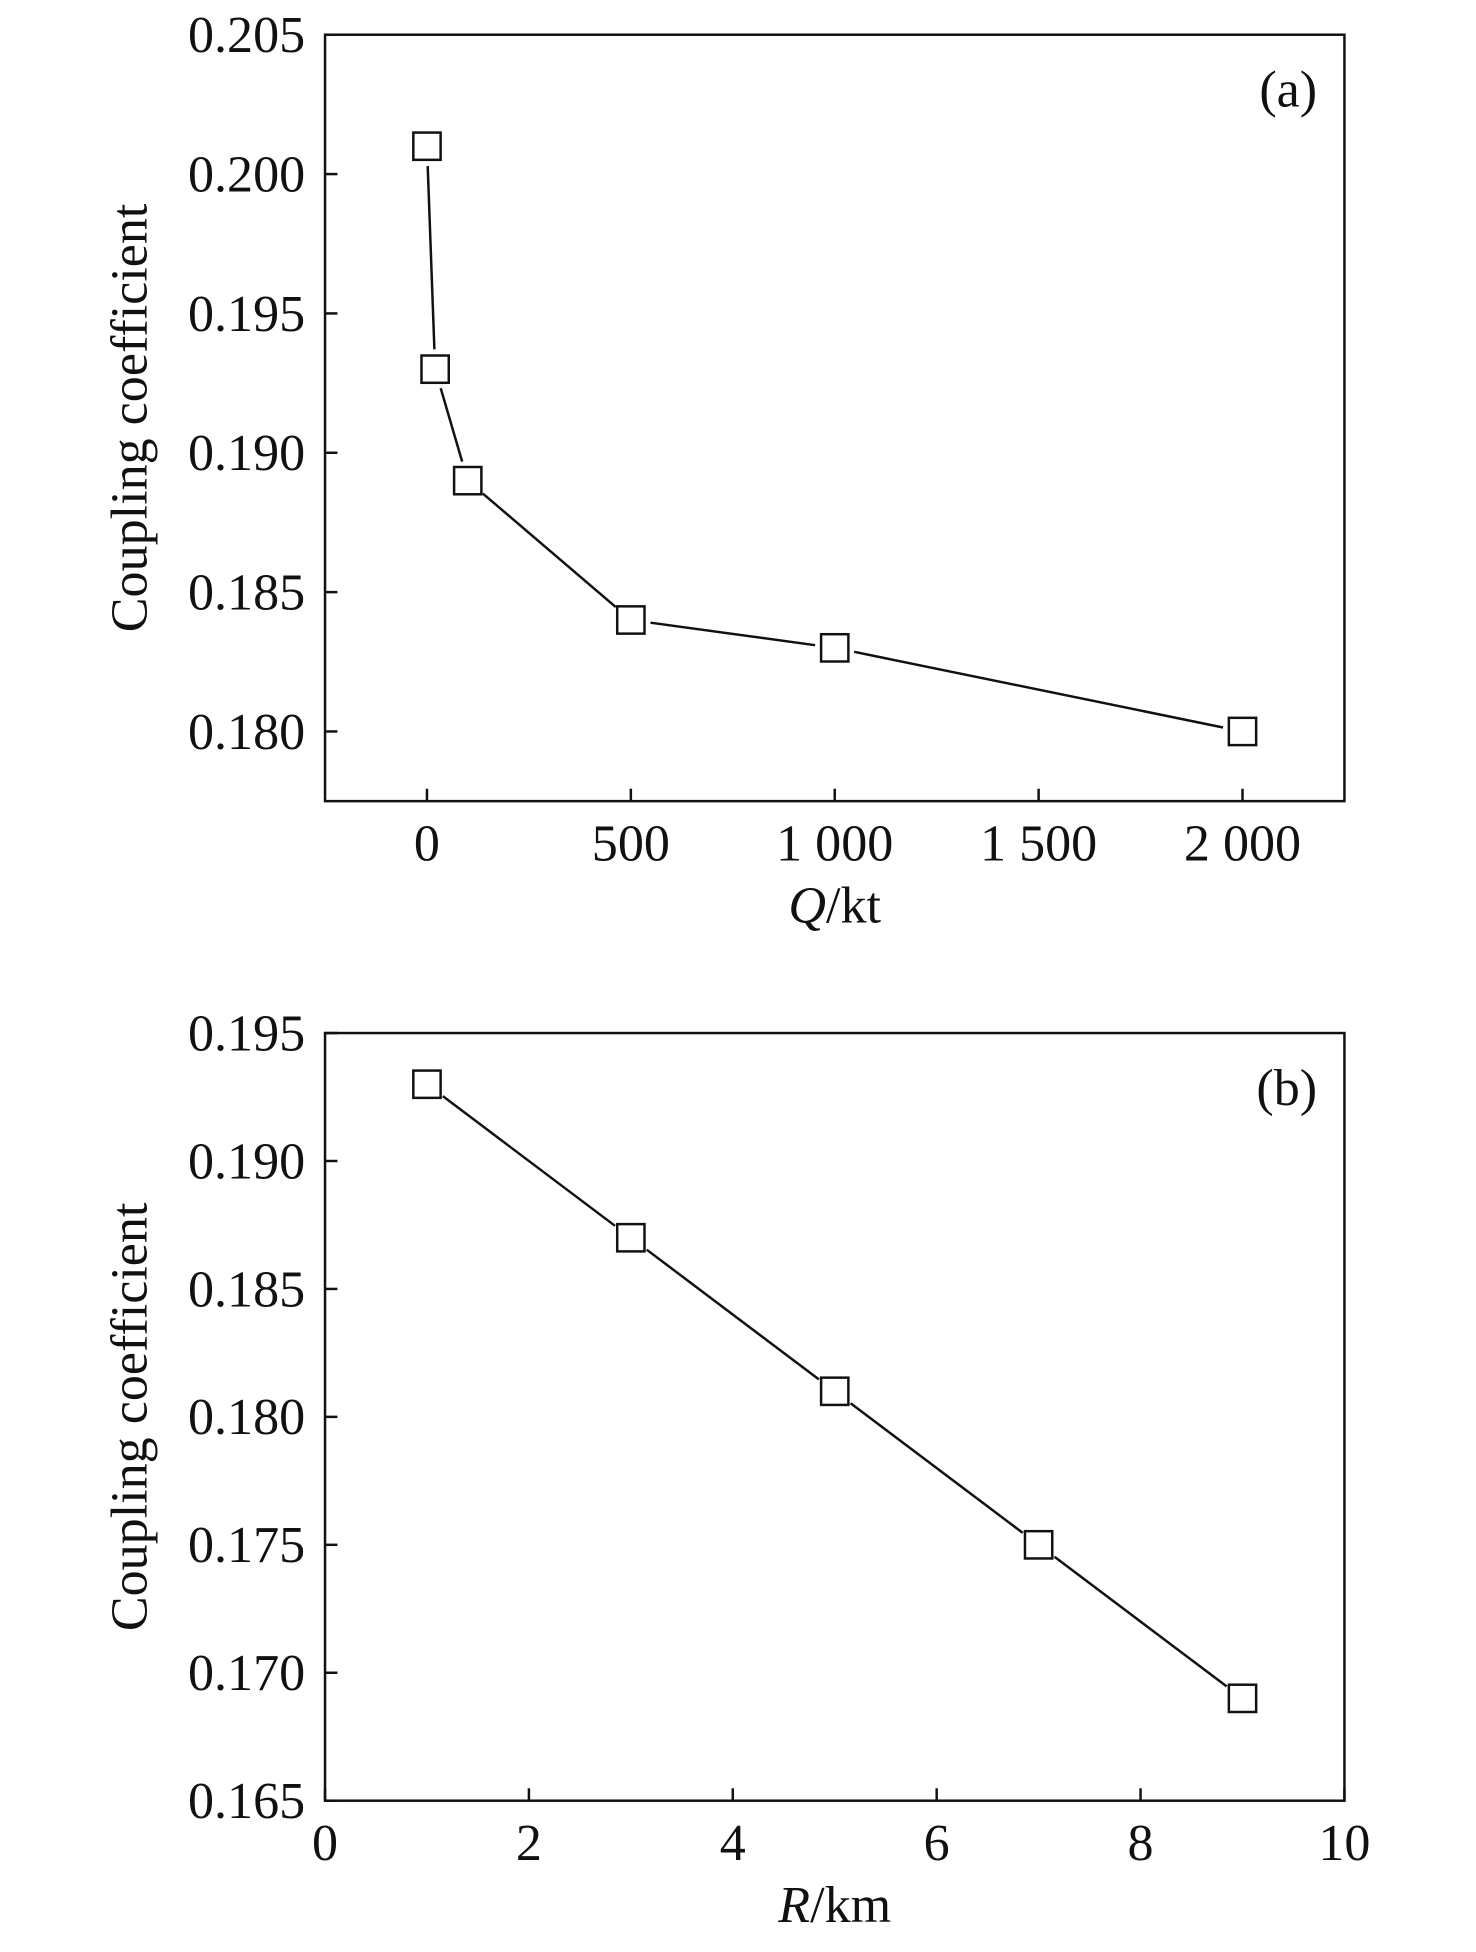 This screenshot has height=1952, width=1476. What do you see at coordinates (529, 1843) in the screenshot?
I see `x-tick-label: 2` at bounding box center [529, 1843].